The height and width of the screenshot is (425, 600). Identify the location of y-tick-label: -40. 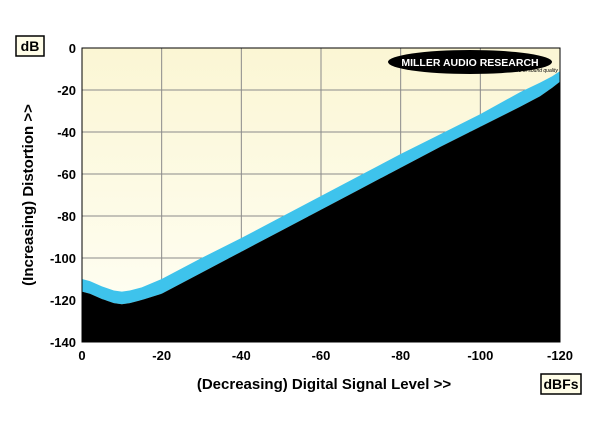
(66, 132).